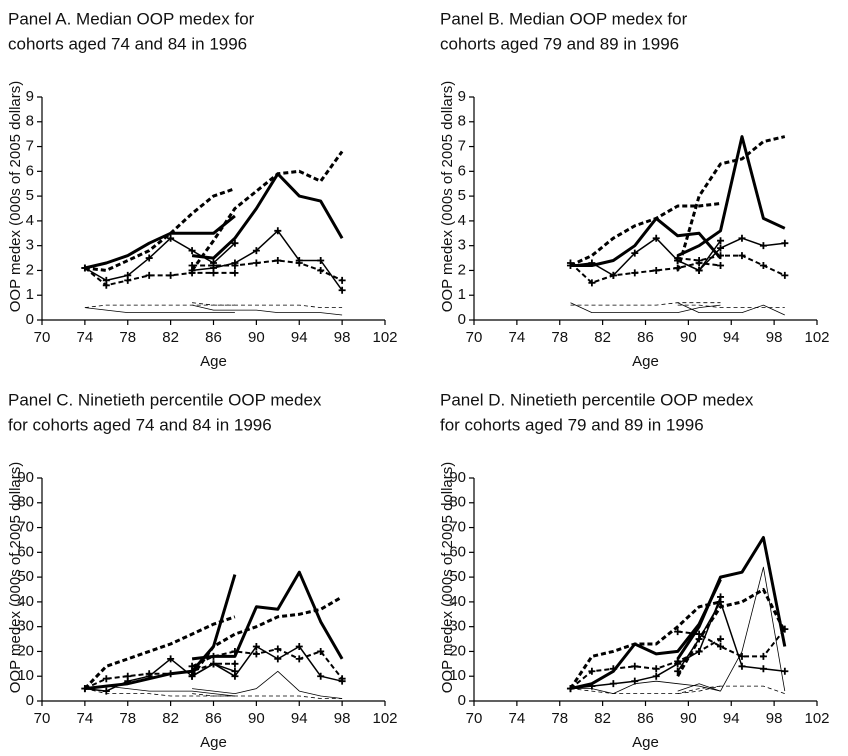 The height and width of the screenshot is (756, 848). Describe the element at coordinates (447, 197) in the screenshot. I see `y-axis-label: OOP medex (000s of 2005 dollars)` at that location.